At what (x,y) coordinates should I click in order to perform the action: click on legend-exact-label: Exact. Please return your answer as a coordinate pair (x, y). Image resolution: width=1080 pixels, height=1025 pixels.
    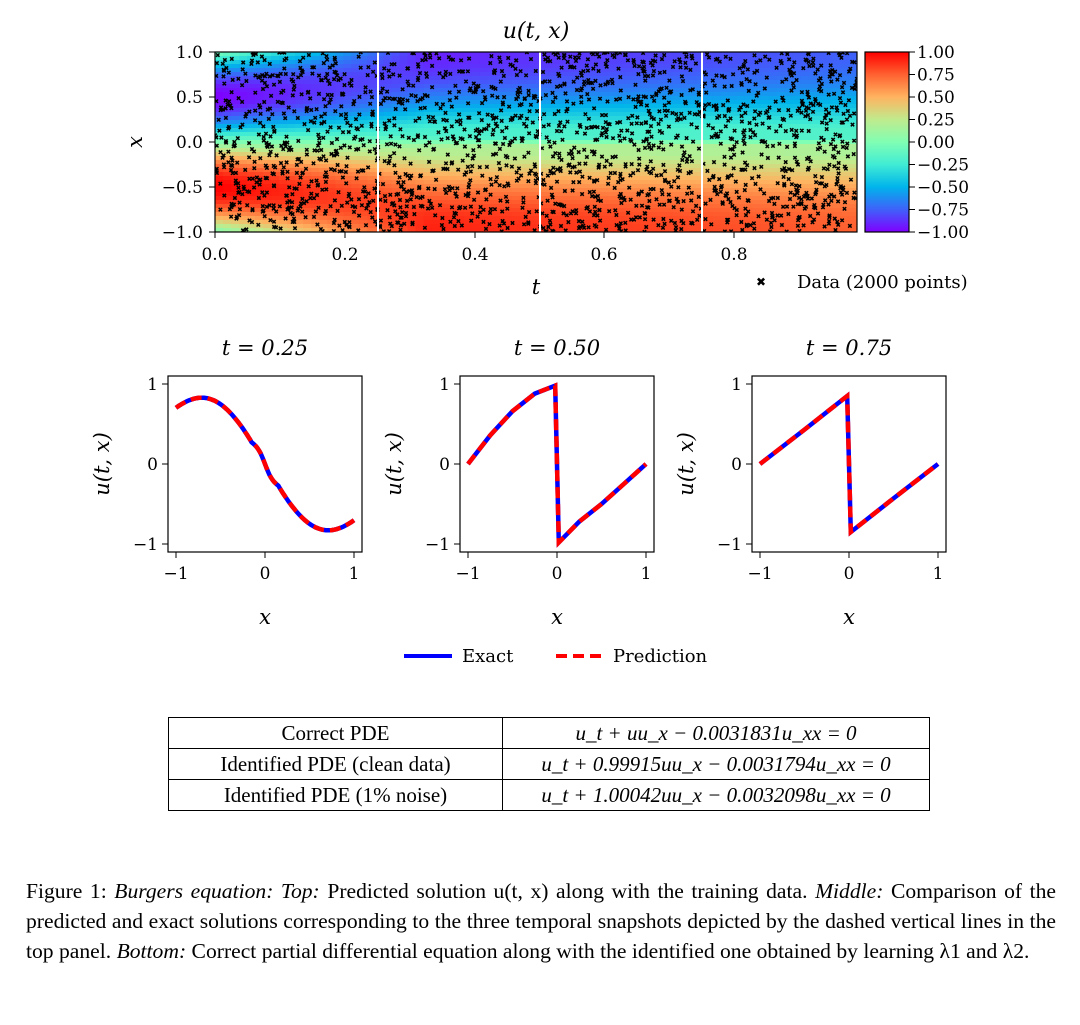
    Looking at the image, I should click on (488, 656).